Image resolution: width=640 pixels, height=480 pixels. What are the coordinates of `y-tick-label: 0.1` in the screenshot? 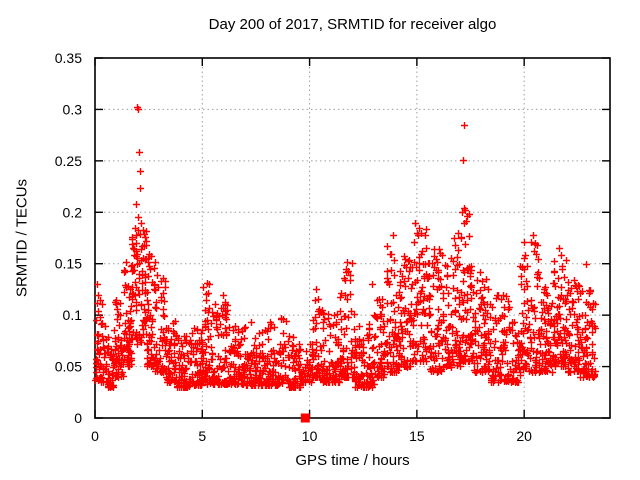 It's located at (73, 315).